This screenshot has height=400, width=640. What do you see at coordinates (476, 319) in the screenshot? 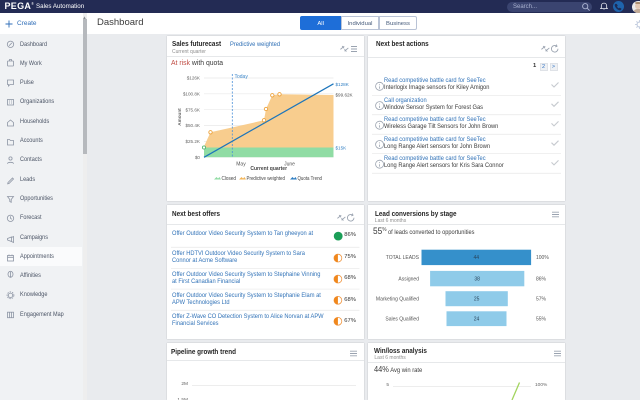
I see `svg-text: 24` at bounding box center [476, 319].